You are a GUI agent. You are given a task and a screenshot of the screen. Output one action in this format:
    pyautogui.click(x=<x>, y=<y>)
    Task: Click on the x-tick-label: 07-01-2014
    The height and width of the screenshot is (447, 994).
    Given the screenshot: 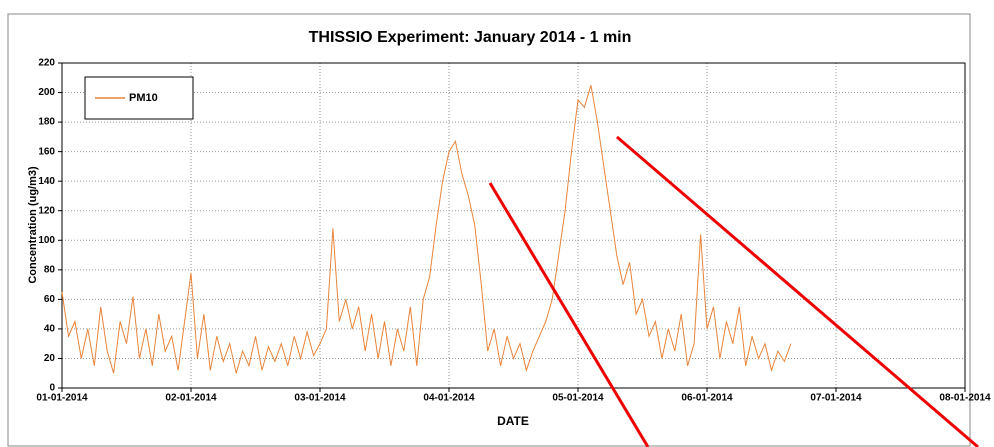 What is the action you would take?
    pyautogui.click(x=836, y=398)
    